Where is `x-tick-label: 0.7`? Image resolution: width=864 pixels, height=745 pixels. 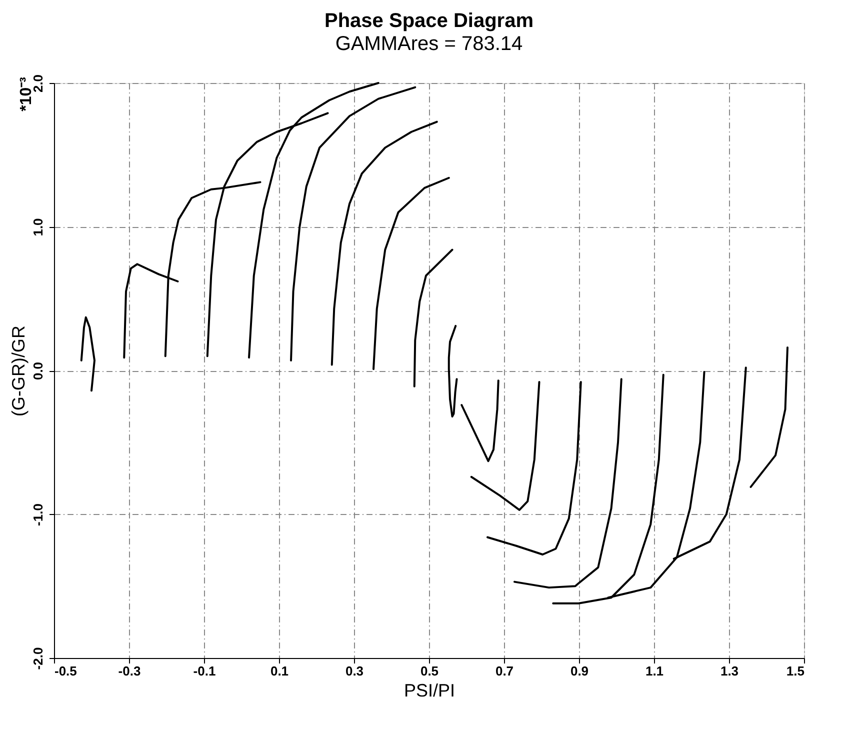 x-tick-label: 0.7 is located at coordinates (504, 671).